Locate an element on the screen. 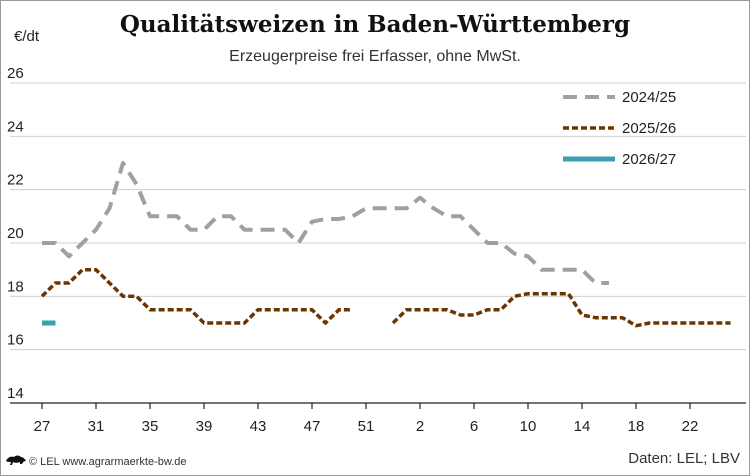  x-tick-label: 43 is located at coordinates (258, 426).